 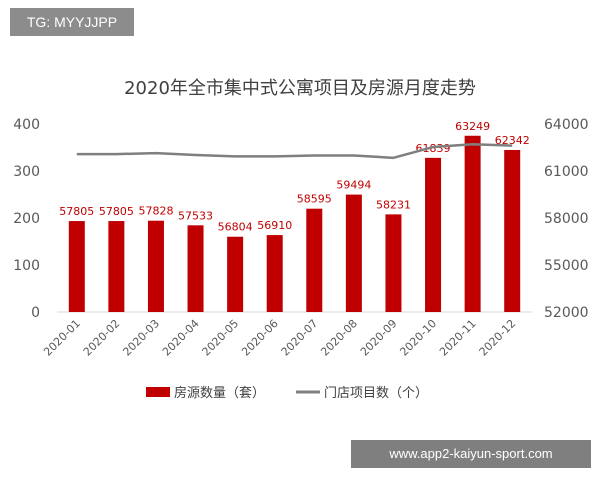 I want to click on left-axis: 0 100 200 300 400, so click(x=26, y=219).